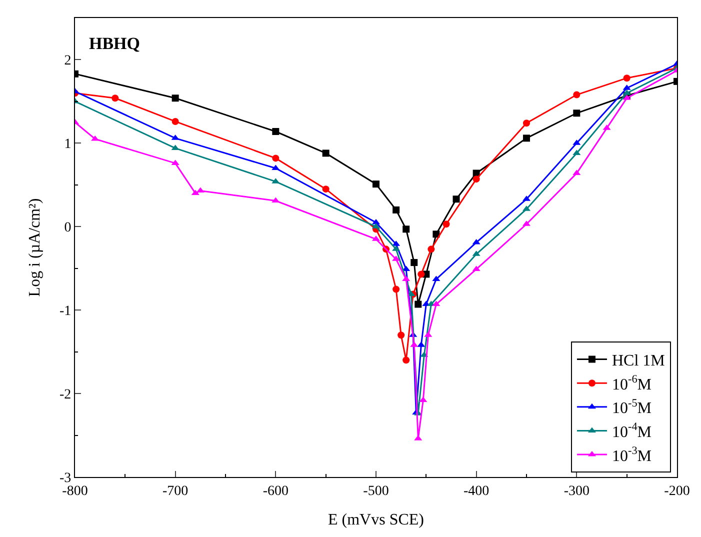  What do you see at coordinates (68, 61) in the screenshot?
I see `y-tick-label: 2` at bounding box center [68, 61].